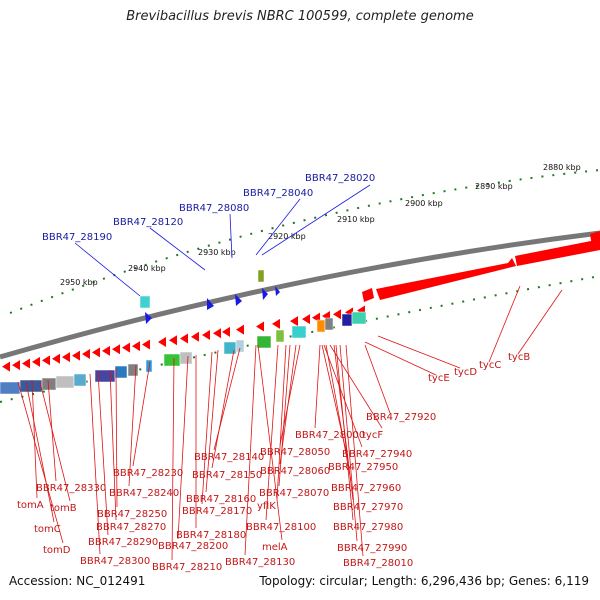 The image size is (600, 600). What do you see at coordinates (77, 237) in the screenshot?
I see `gene-label: BBR47_28190` at bounding box center [77, 237].